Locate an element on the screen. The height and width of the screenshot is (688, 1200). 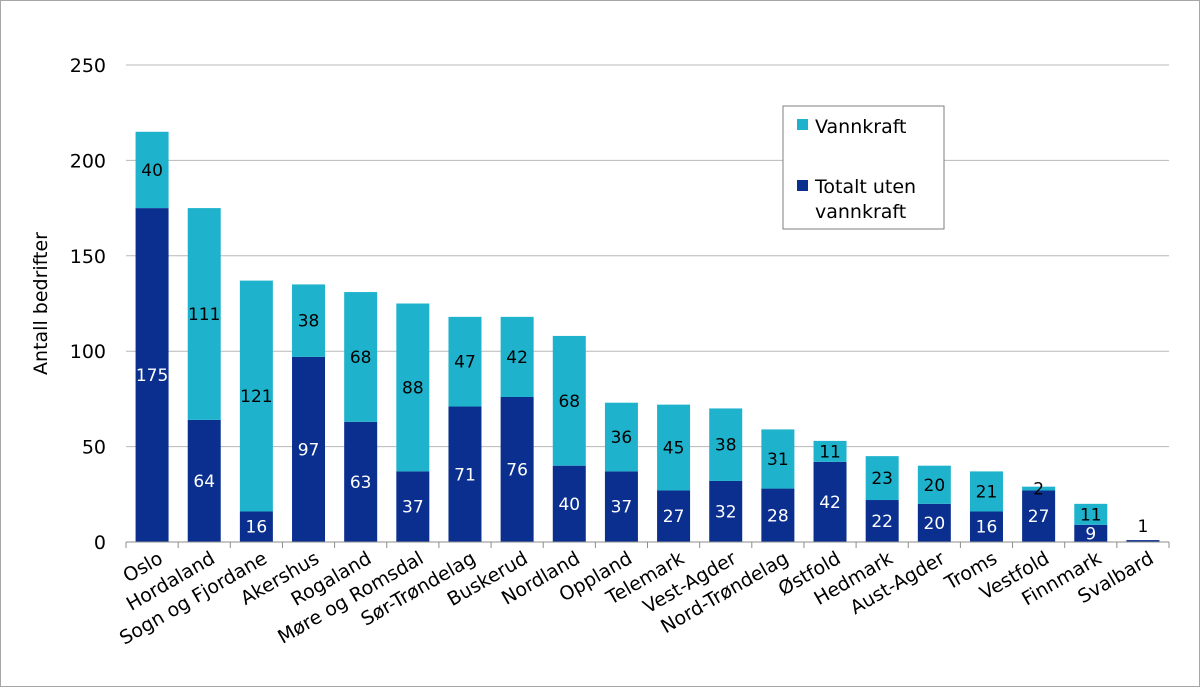
y-tick-label: 50 is located at coordinates (94, 448).